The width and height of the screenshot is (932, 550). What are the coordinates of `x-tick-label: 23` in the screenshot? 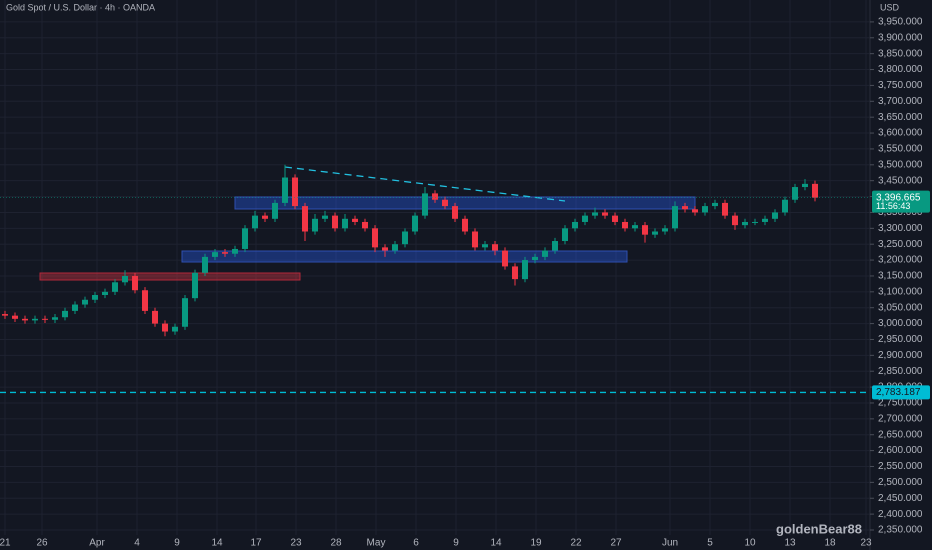 It's located at (866, 543).